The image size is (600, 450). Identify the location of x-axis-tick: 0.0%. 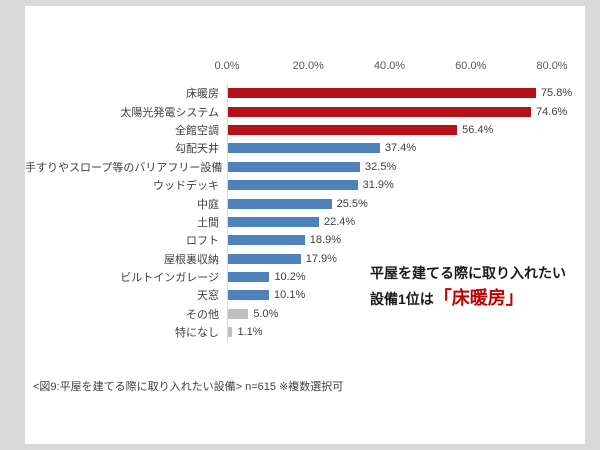
(227, 66).